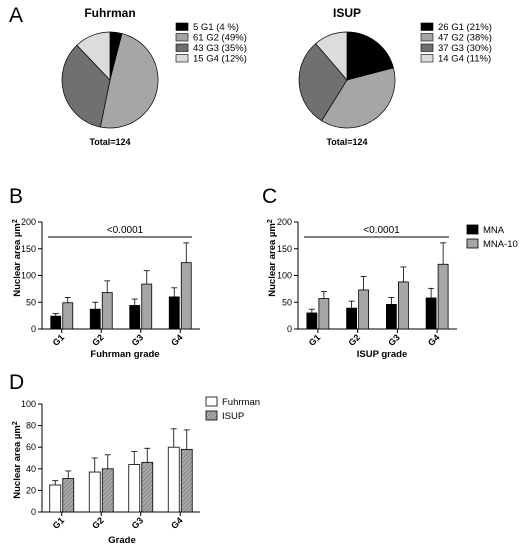 The height and width of the screenshot is (550, 524). What do you see at coordinates (381, 230) in the screenshot?
I see `significance-label: <0.0001` at bounding box center [381, 230].